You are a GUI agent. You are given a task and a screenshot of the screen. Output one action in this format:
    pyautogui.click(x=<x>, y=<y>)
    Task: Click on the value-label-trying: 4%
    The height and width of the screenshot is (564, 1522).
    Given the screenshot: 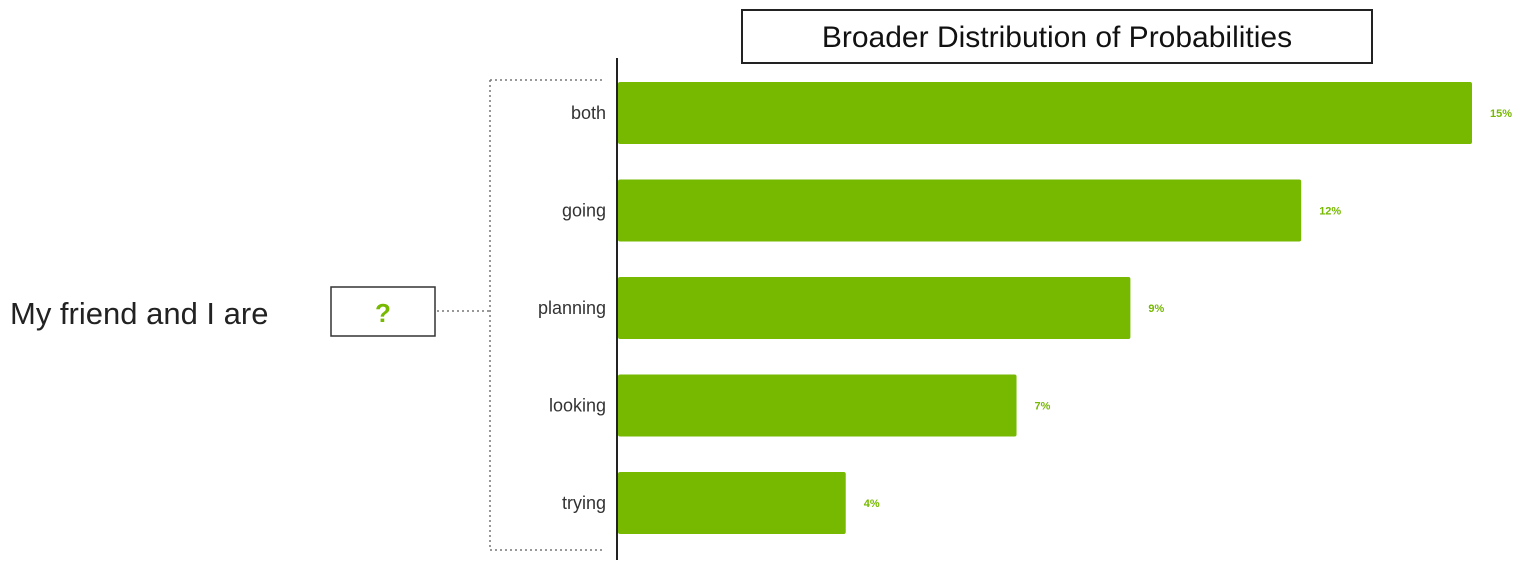 What is the action you would take?
    pyautogui.click(x=872, y=504)
    